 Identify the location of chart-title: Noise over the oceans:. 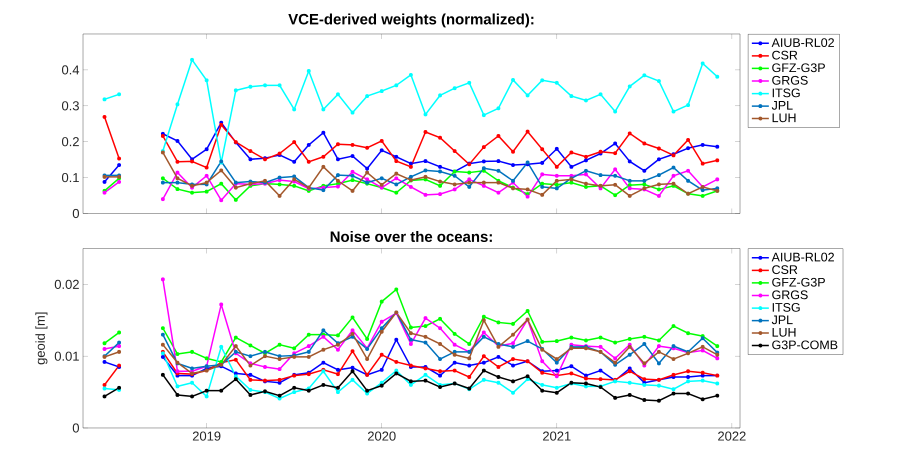
(411, 236).